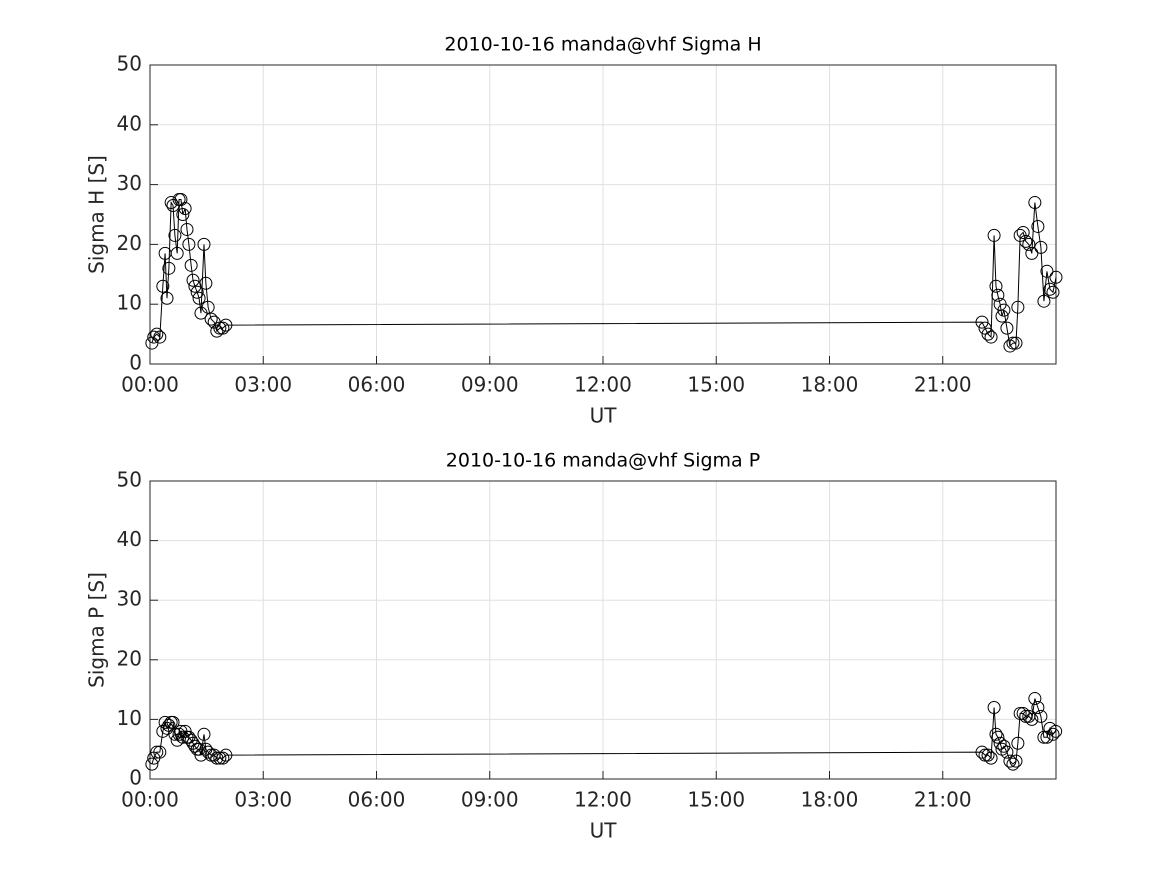 This screenshot has height=875, width=1167. What do you see at coordinates (830, 800) in the screenshot?
I see `x-tick-label: 18:00` at bounding box center [830, 800].